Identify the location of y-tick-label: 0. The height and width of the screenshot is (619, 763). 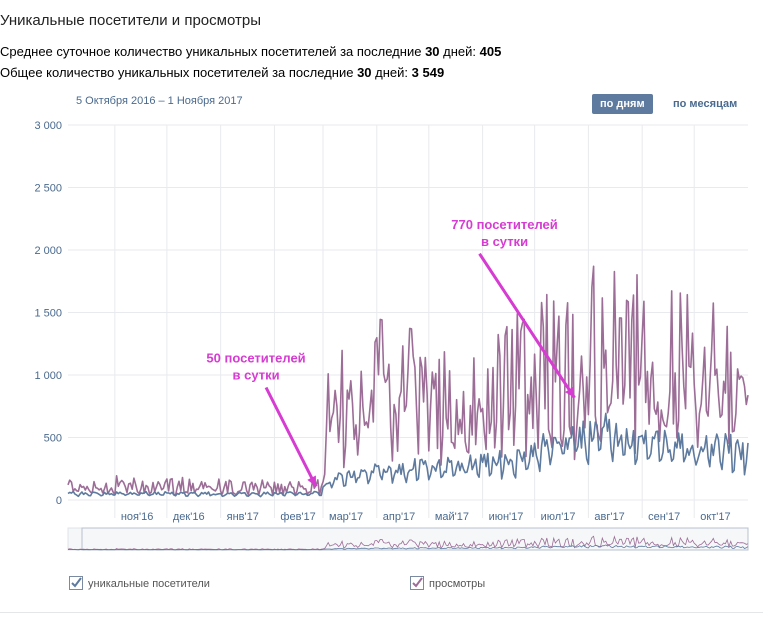
(59, 501).